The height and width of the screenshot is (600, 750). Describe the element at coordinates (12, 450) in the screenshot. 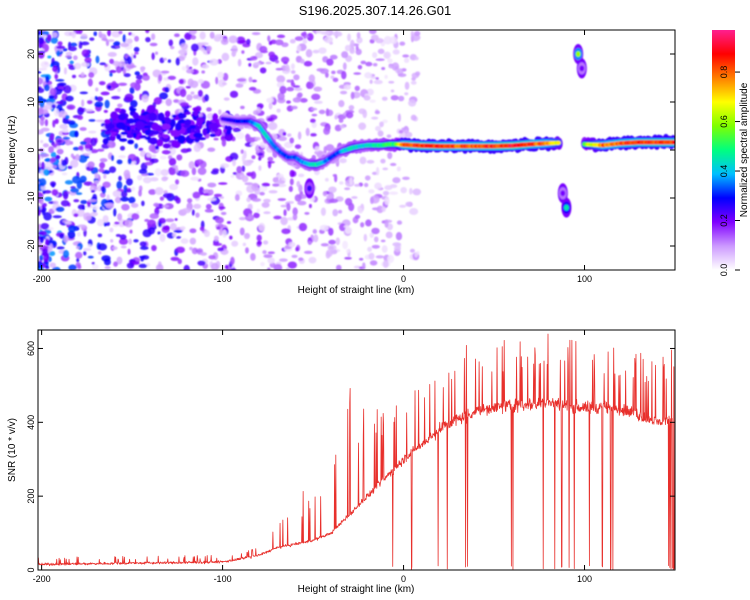

I see `snr-ylabel: SNR (10 * v/v)` at that location.